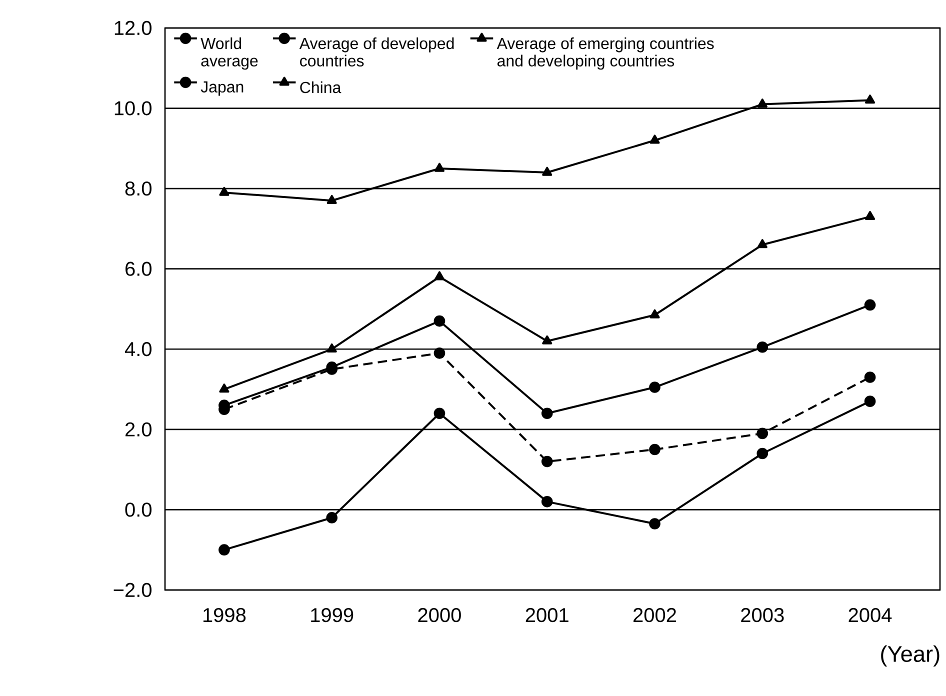 The height and width of the screenshot is (696, 946). Describe the element at coordinates (222, 88) in the screenshot. I see `legend-label: Japan` at that location.